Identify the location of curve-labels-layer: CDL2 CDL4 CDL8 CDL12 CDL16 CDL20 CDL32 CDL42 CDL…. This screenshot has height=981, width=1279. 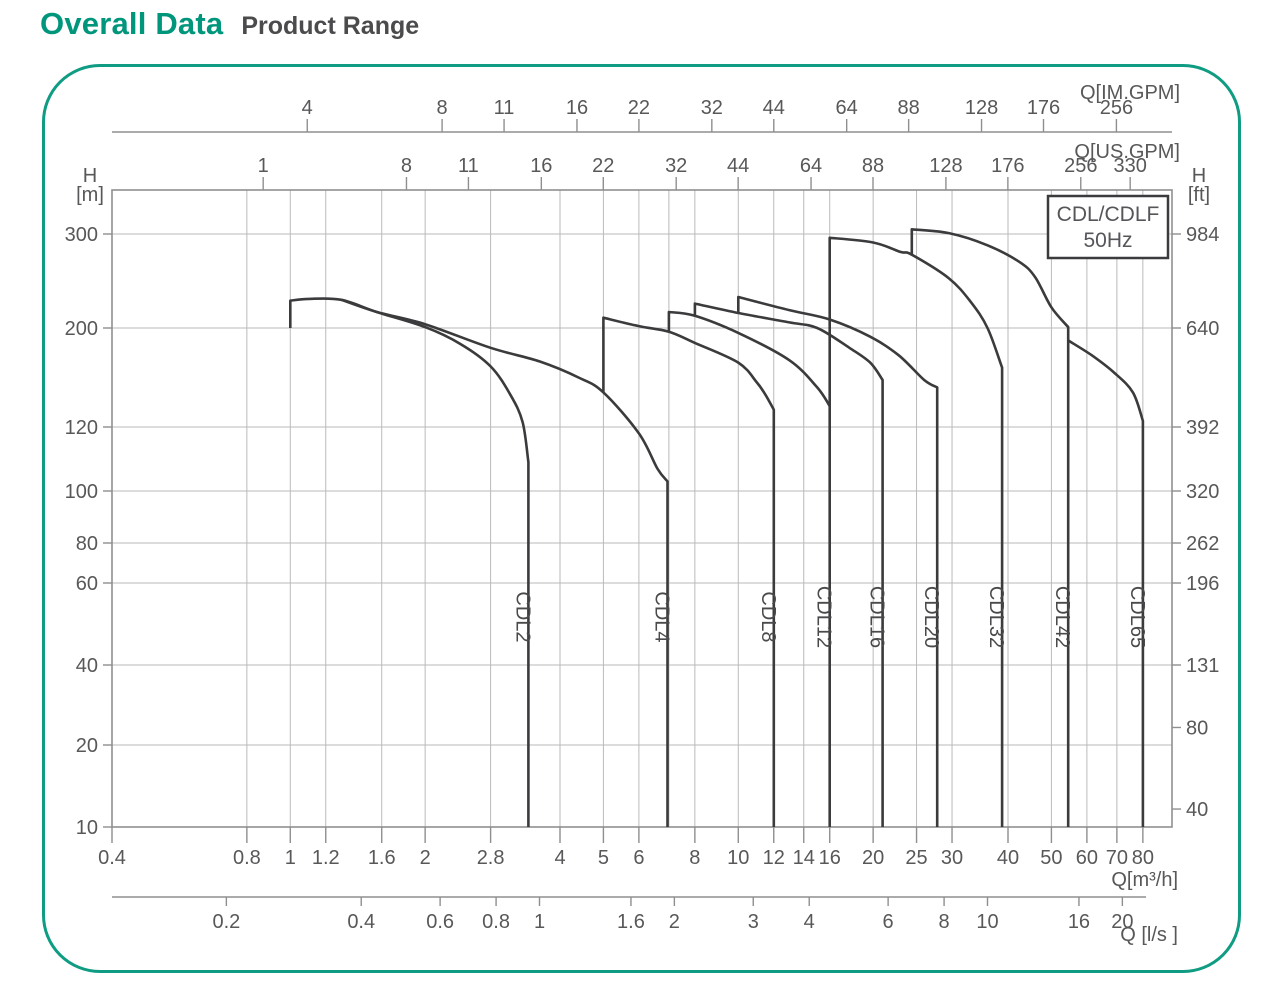
(829, 617).